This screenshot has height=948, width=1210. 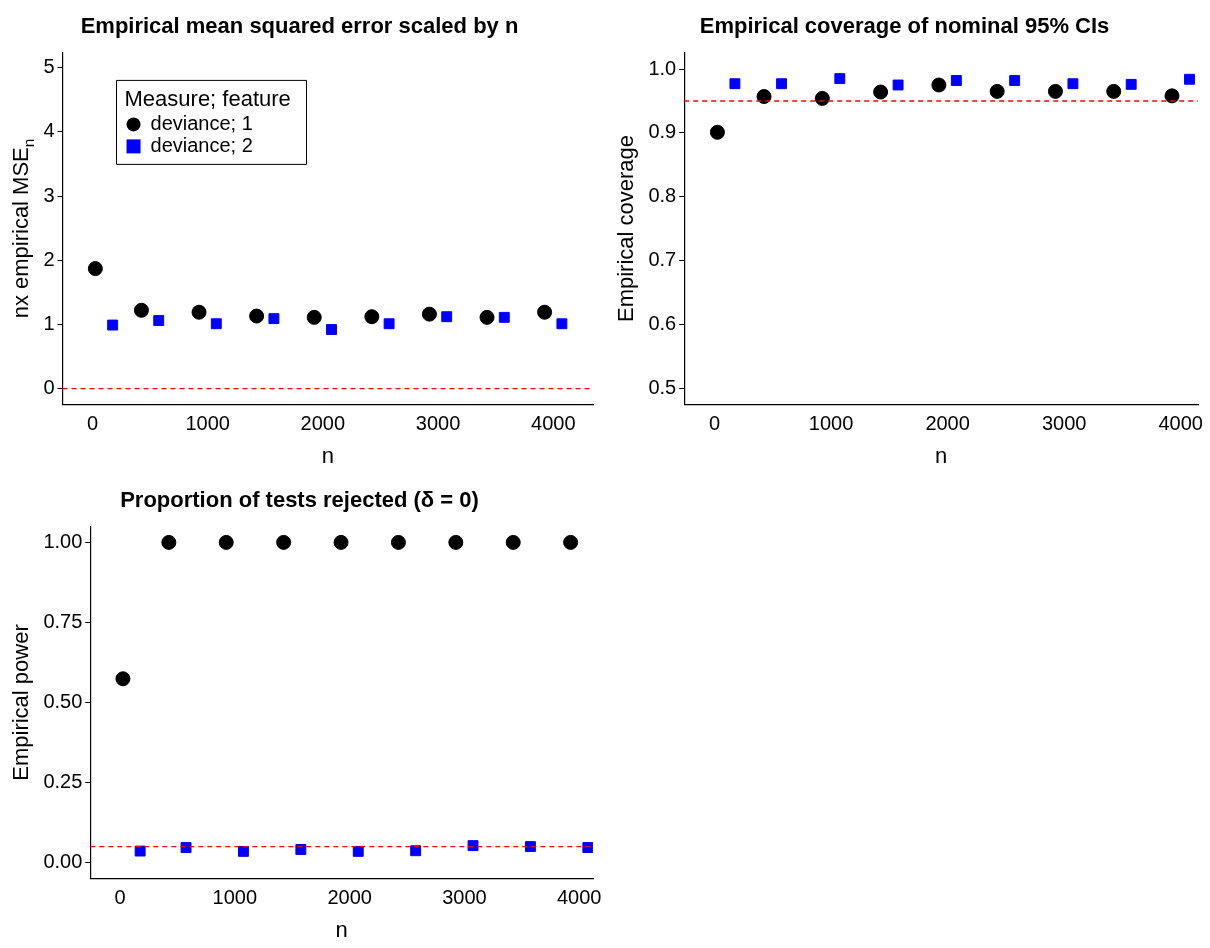 I want to click on y-tick-label: 0.75, so click(x=63, y=620).